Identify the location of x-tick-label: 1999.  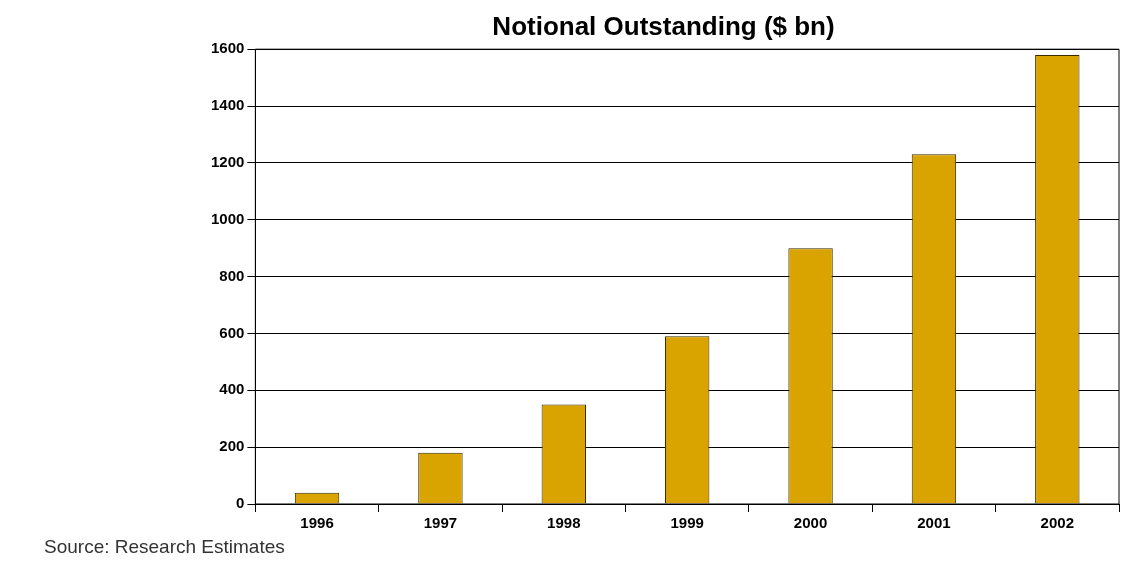
(687, 523).